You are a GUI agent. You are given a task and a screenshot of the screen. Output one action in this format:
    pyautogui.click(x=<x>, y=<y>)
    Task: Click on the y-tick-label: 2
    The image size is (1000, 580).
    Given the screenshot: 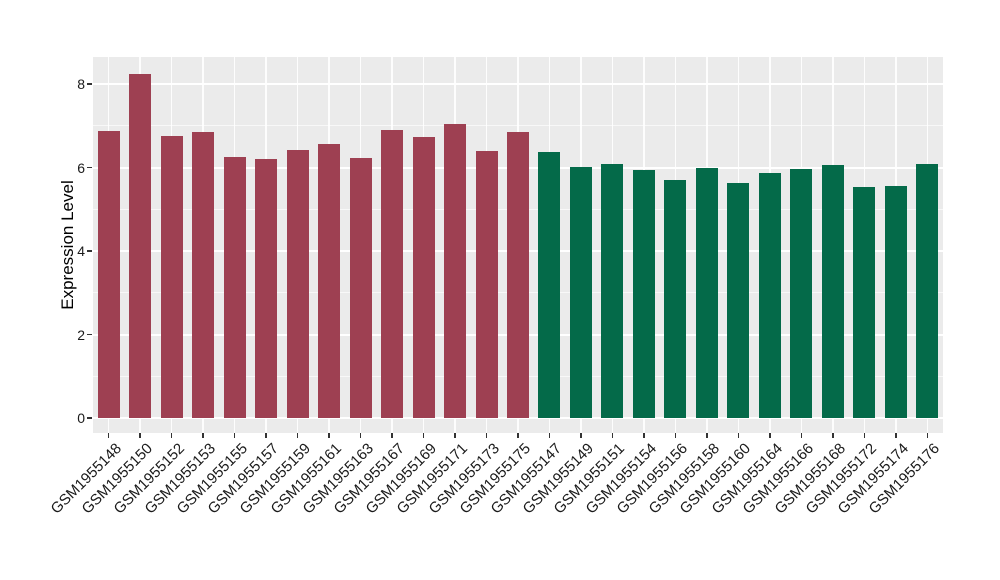 What is the action you would take?
    pyautogui.click(x=81, y=334)
    